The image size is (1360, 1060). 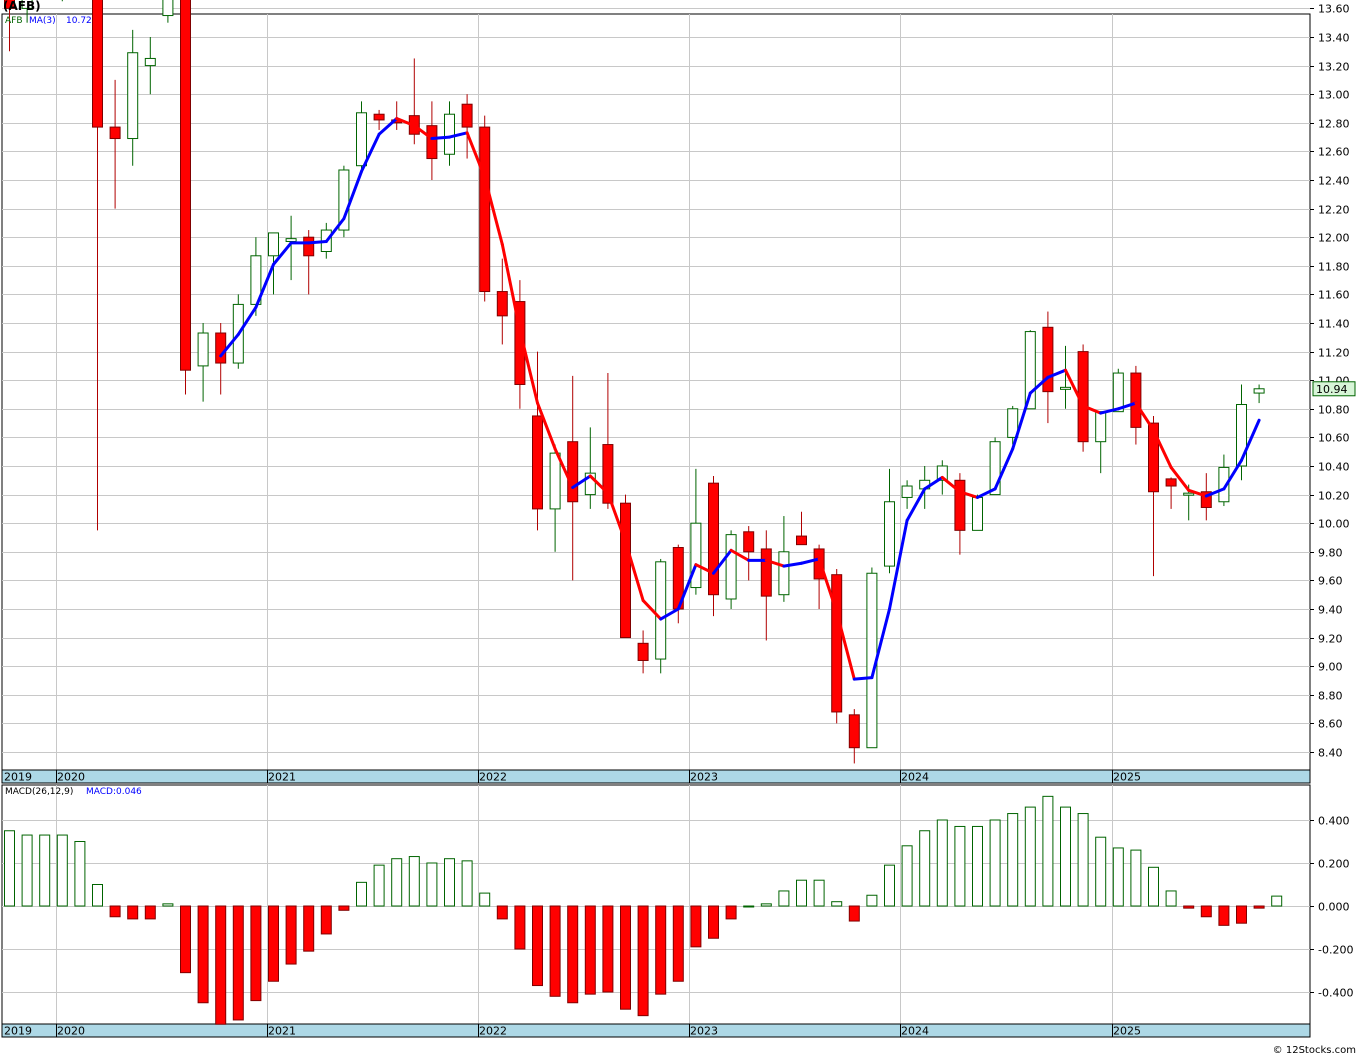 What do you see at coordinates (656, 776) in the screenshot?
I see `price-x-axis-band` at bounding box center [656, 776].